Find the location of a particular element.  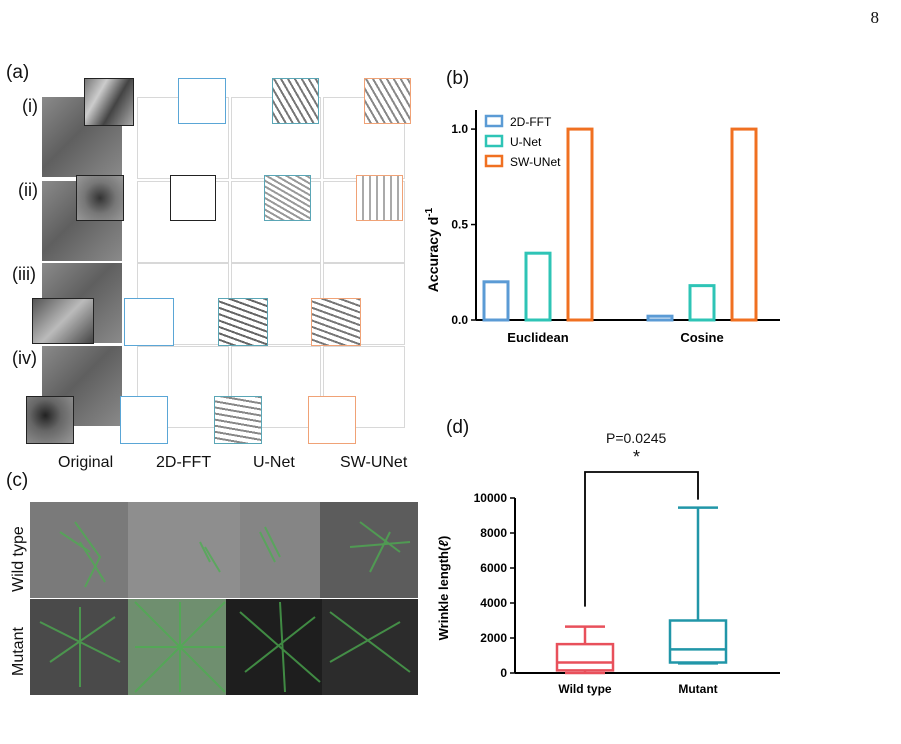

y-tick-label: 8000 is located at coordinates (493, 533).